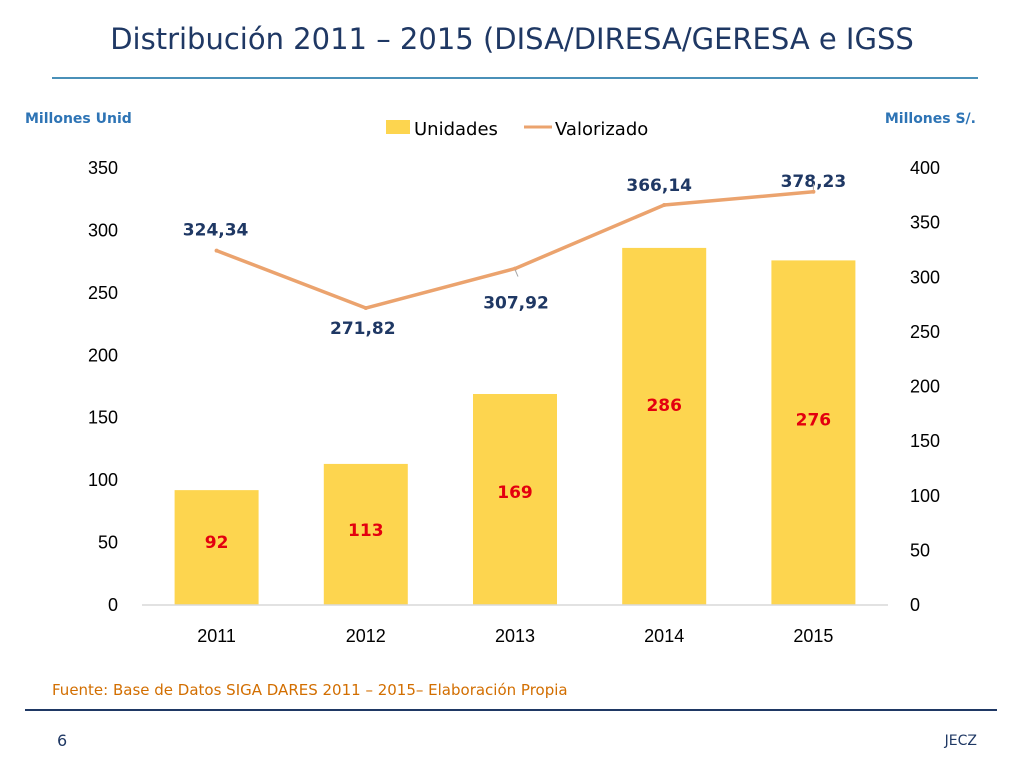 The height and width of the screenshot is (768, 1024). I want to click on y-left-tick: 100, so click(103, 480).